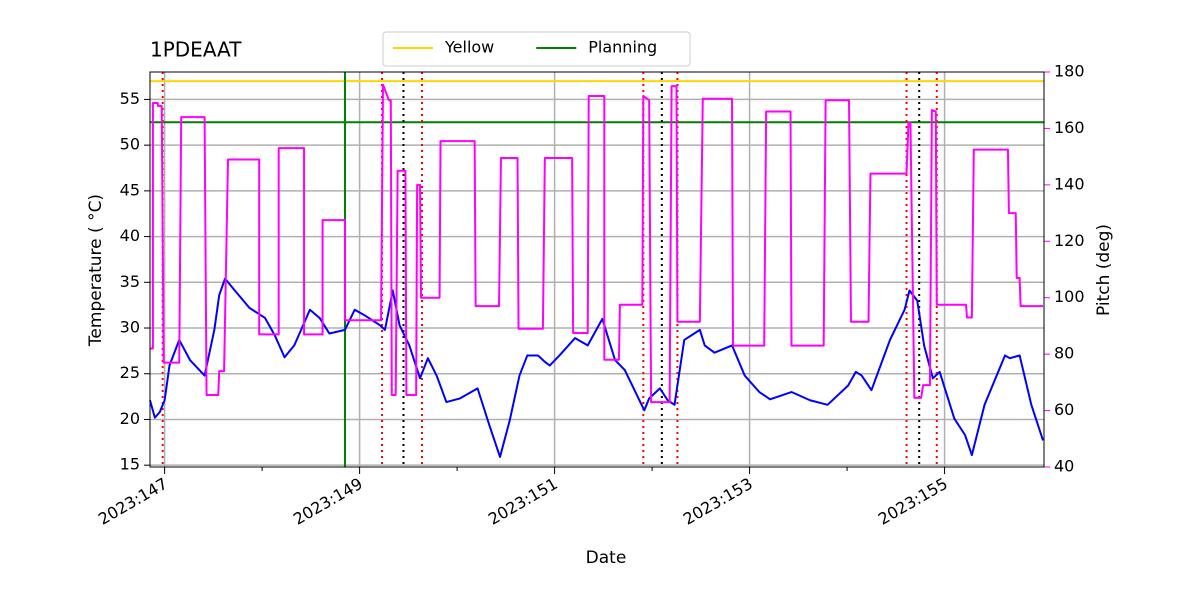  What do you see at coordinates (130, 281) in the screenshot?
I see `y-tick-label: 35` at bounding box center [130, 281].